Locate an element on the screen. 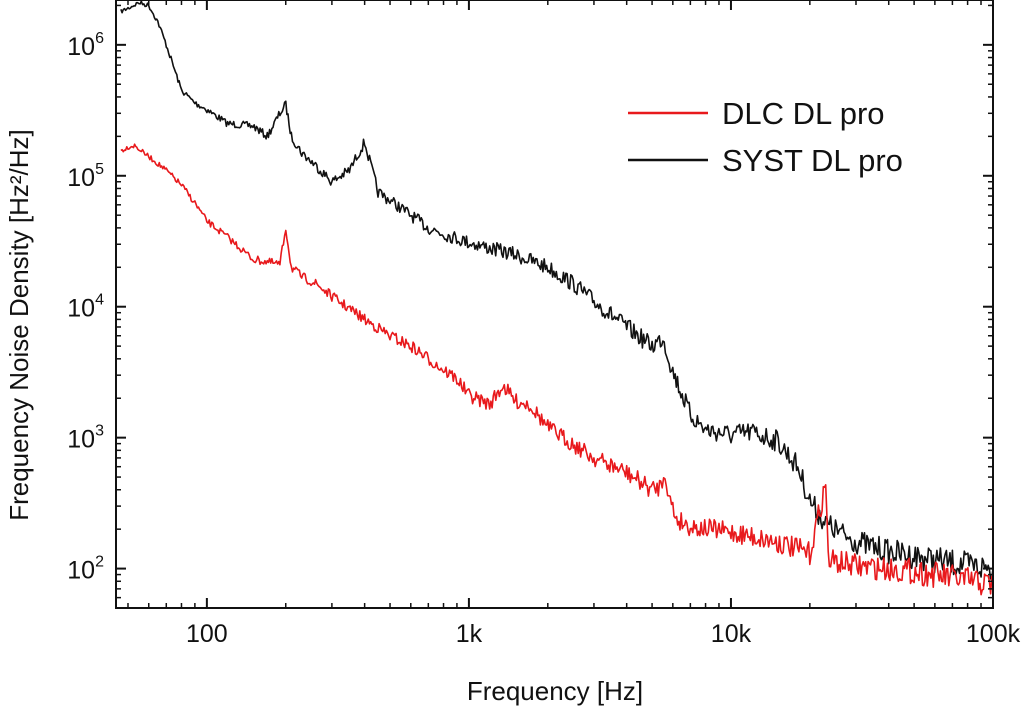  x-axis-title: Frequency [Hz] is located at coordinates (555, 691).